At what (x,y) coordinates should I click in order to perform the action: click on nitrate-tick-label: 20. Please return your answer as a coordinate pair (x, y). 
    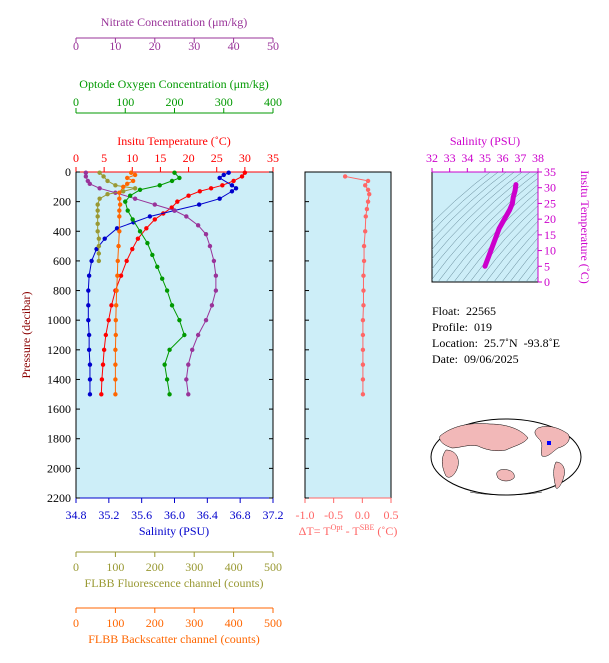
    Looking at the image, I should click on (155, 46).